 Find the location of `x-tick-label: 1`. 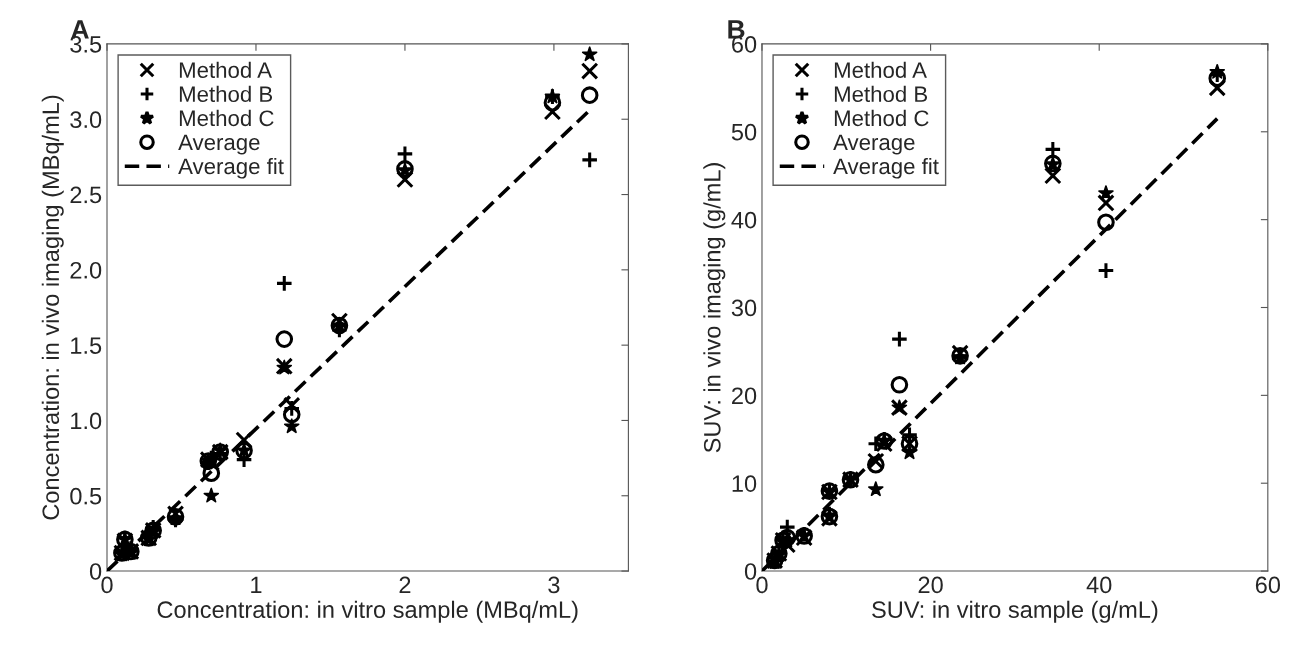

x-tick-label: 1 is located at coordinates (256, 585).